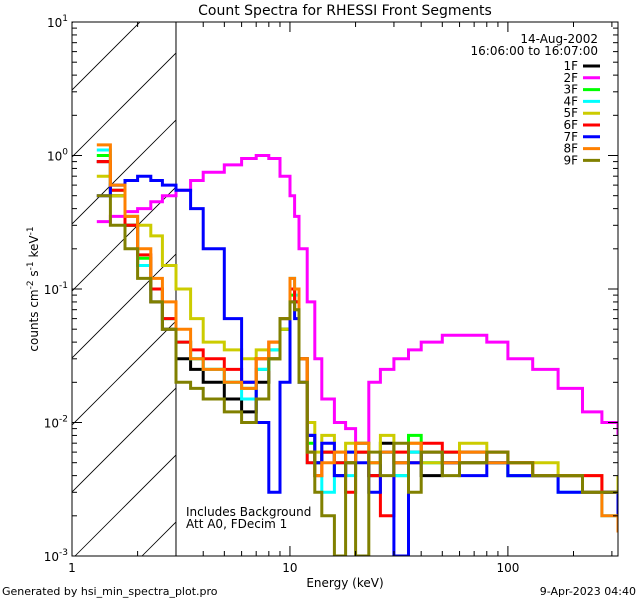 This screenshot has height=604, width=640. I want to click on annotation-text: Att A0, FDecim 1, so click(236, 524).